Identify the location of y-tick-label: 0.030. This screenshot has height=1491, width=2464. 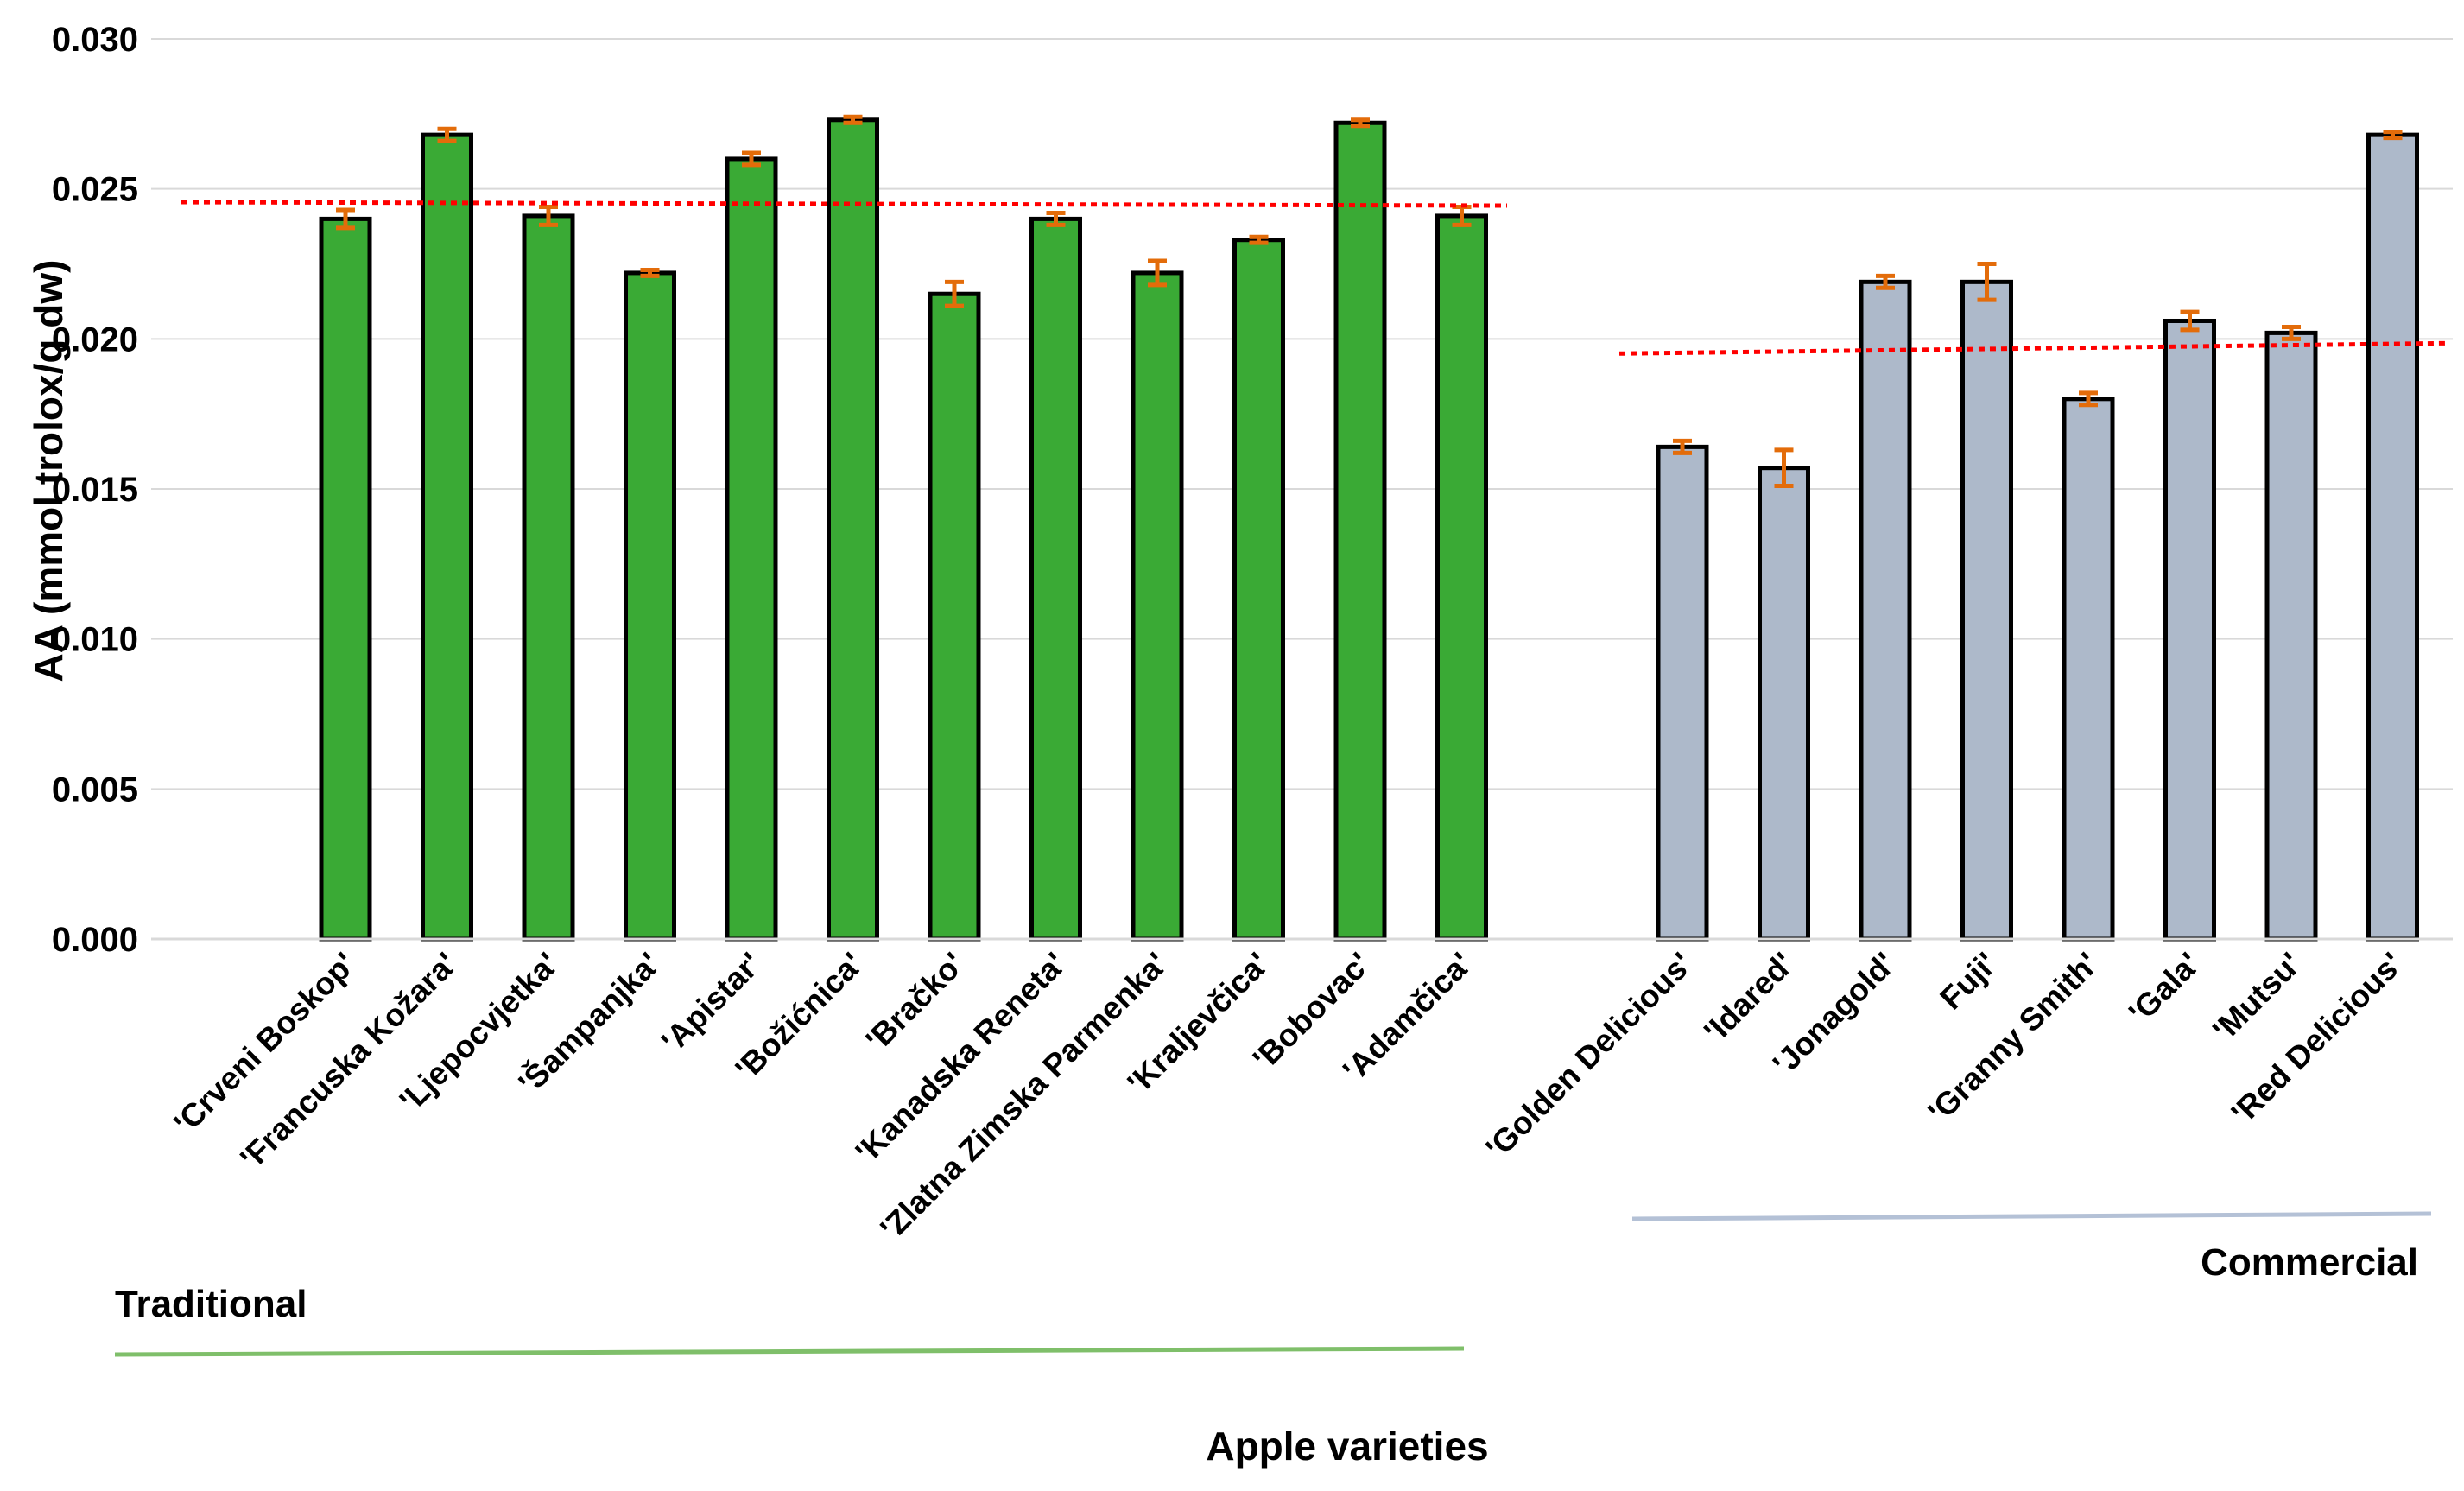
(95, 40).